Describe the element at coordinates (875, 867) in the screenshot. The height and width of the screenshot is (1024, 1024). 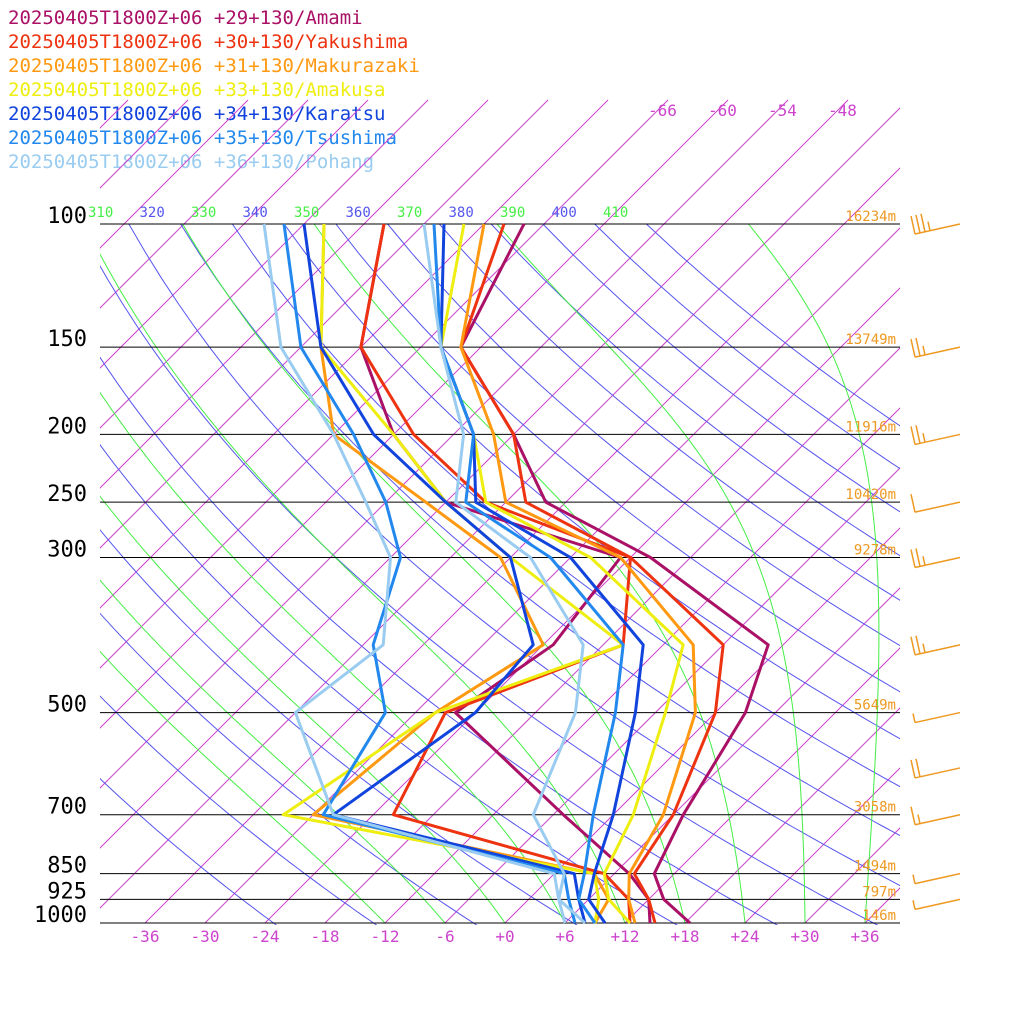
I see `height-label: 1494m` at that location.